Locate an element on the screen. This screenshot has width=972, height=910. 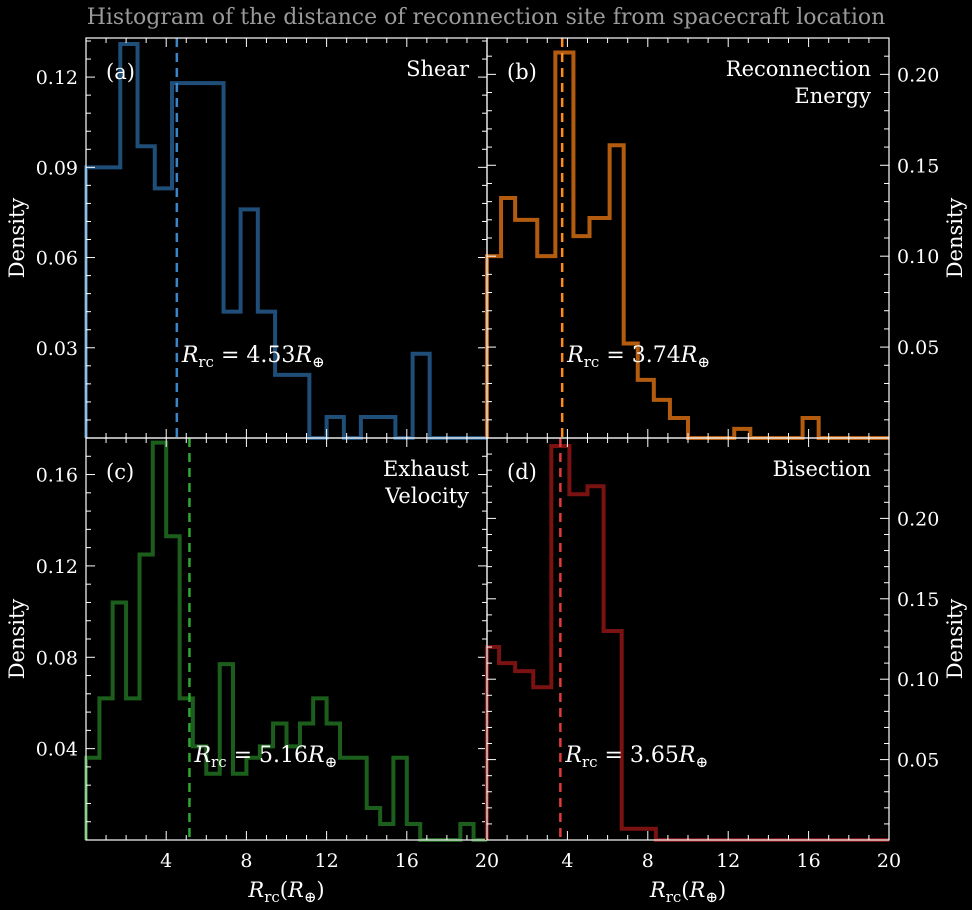
x-tick-label: 8 is located at coordinates (246, 861).